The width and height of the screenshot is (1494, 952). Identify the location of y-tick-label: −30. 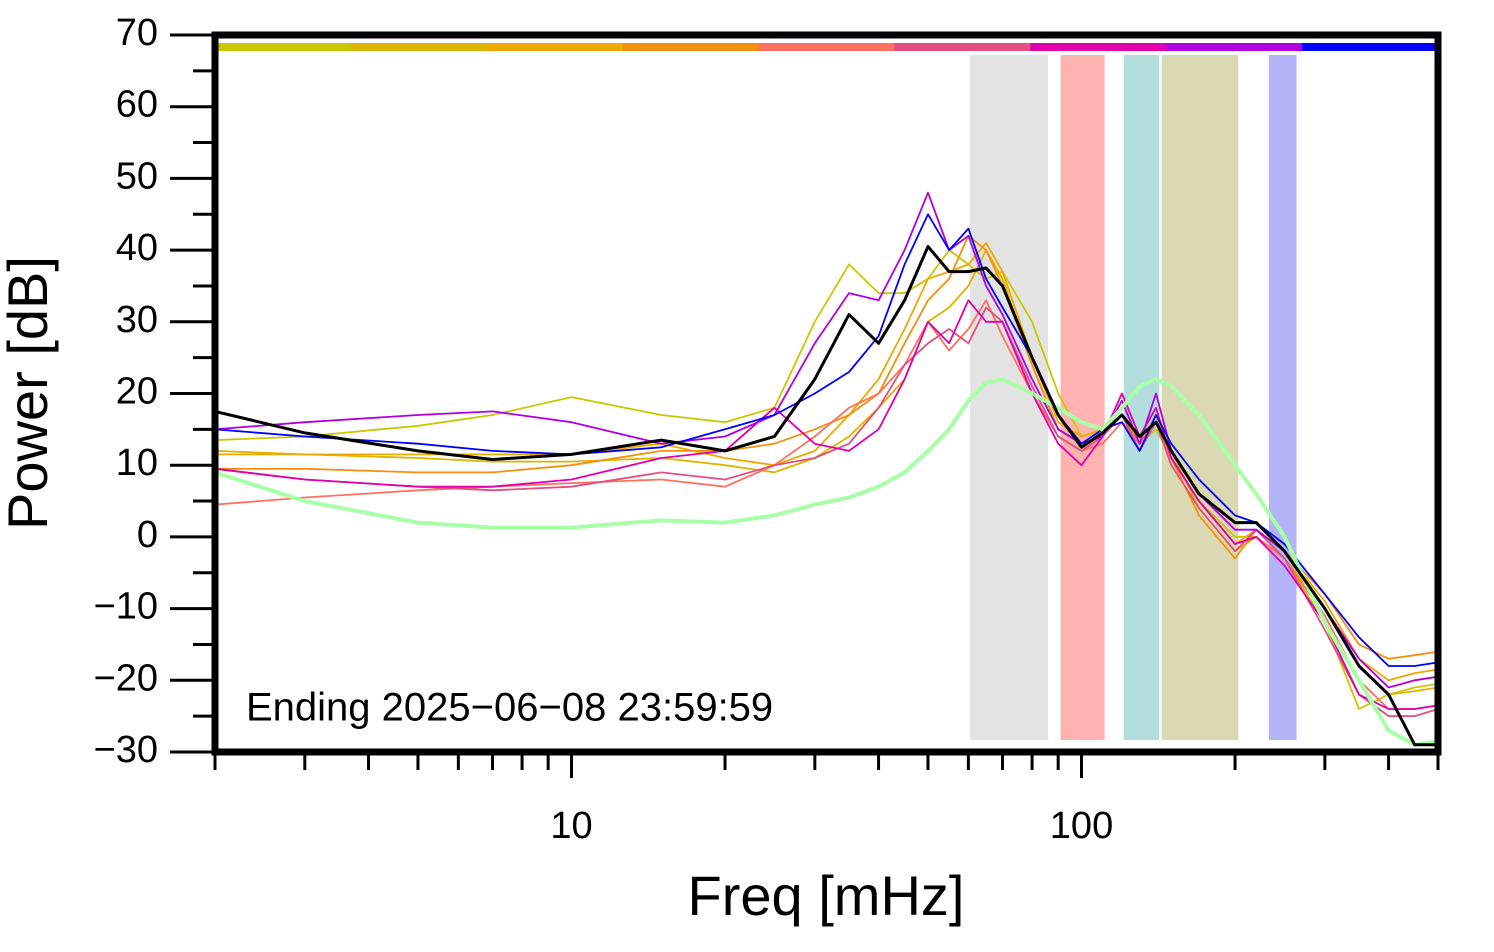
(126, 750).